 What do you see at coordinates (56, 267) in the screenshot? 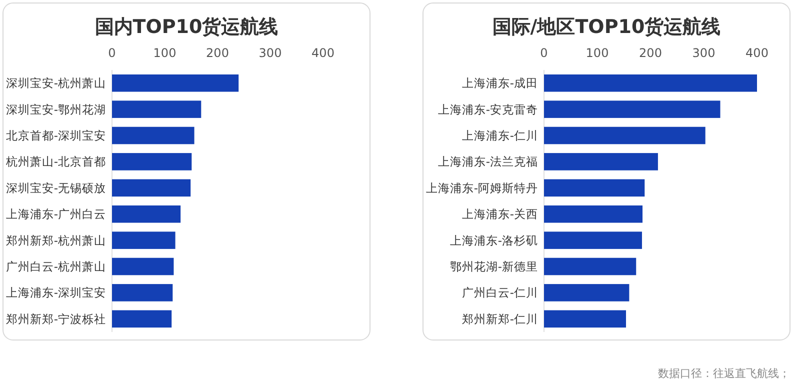
I see `y-tick-label: 广州白云-杭州萧山` at bounding box center [56, 267].